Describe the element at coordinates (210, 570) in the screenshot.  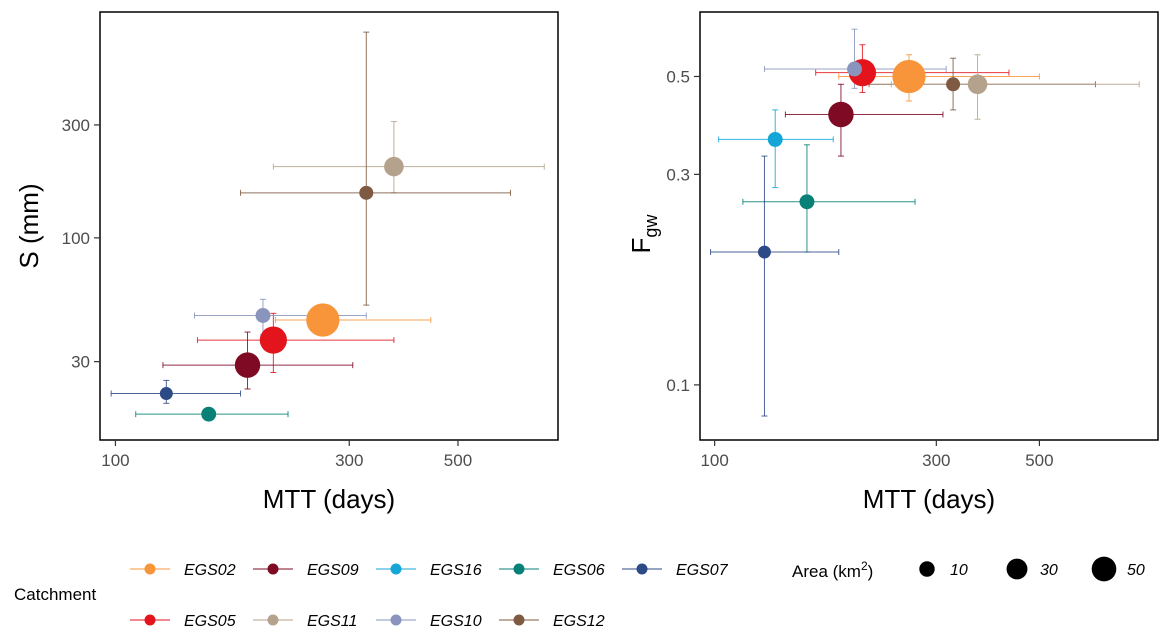
I see `legend-label: EGS02` at that location.